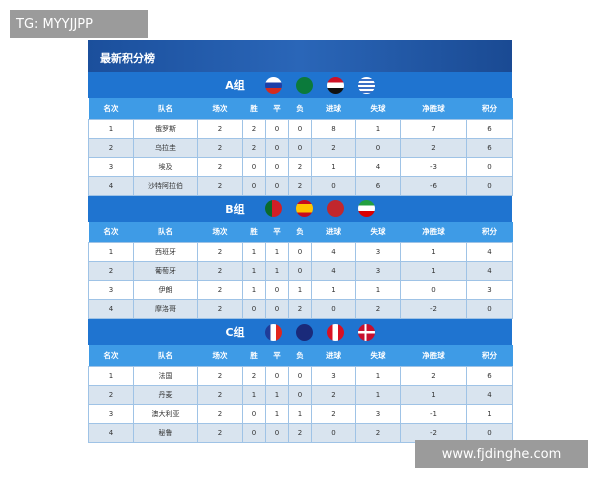  What do you see at coordinates (304, 332) in the screenshot?
I see `australia-flag-icon` at bounding box center [304, 332].